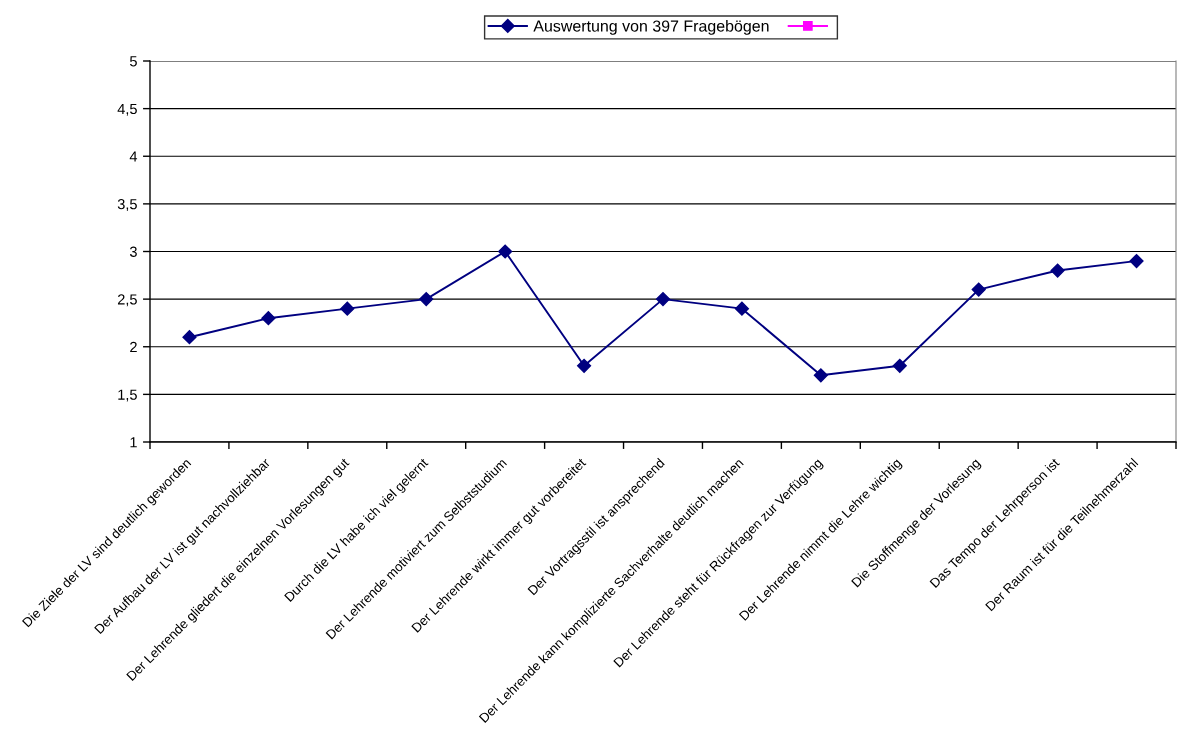 This screenshot has width=1178, height=731. Describe the element at coordinates (127, 300) in the screenshot. I see `y-tick-label: 2,5` at that location.